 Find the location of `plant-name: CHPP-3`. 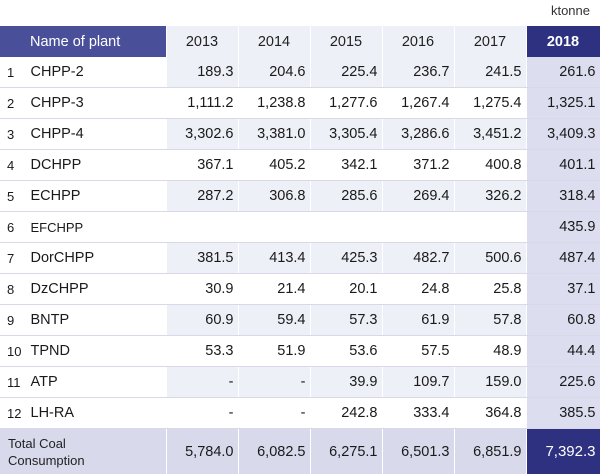

plant-name: CHPP-3 is located at coordinates (96, 103).